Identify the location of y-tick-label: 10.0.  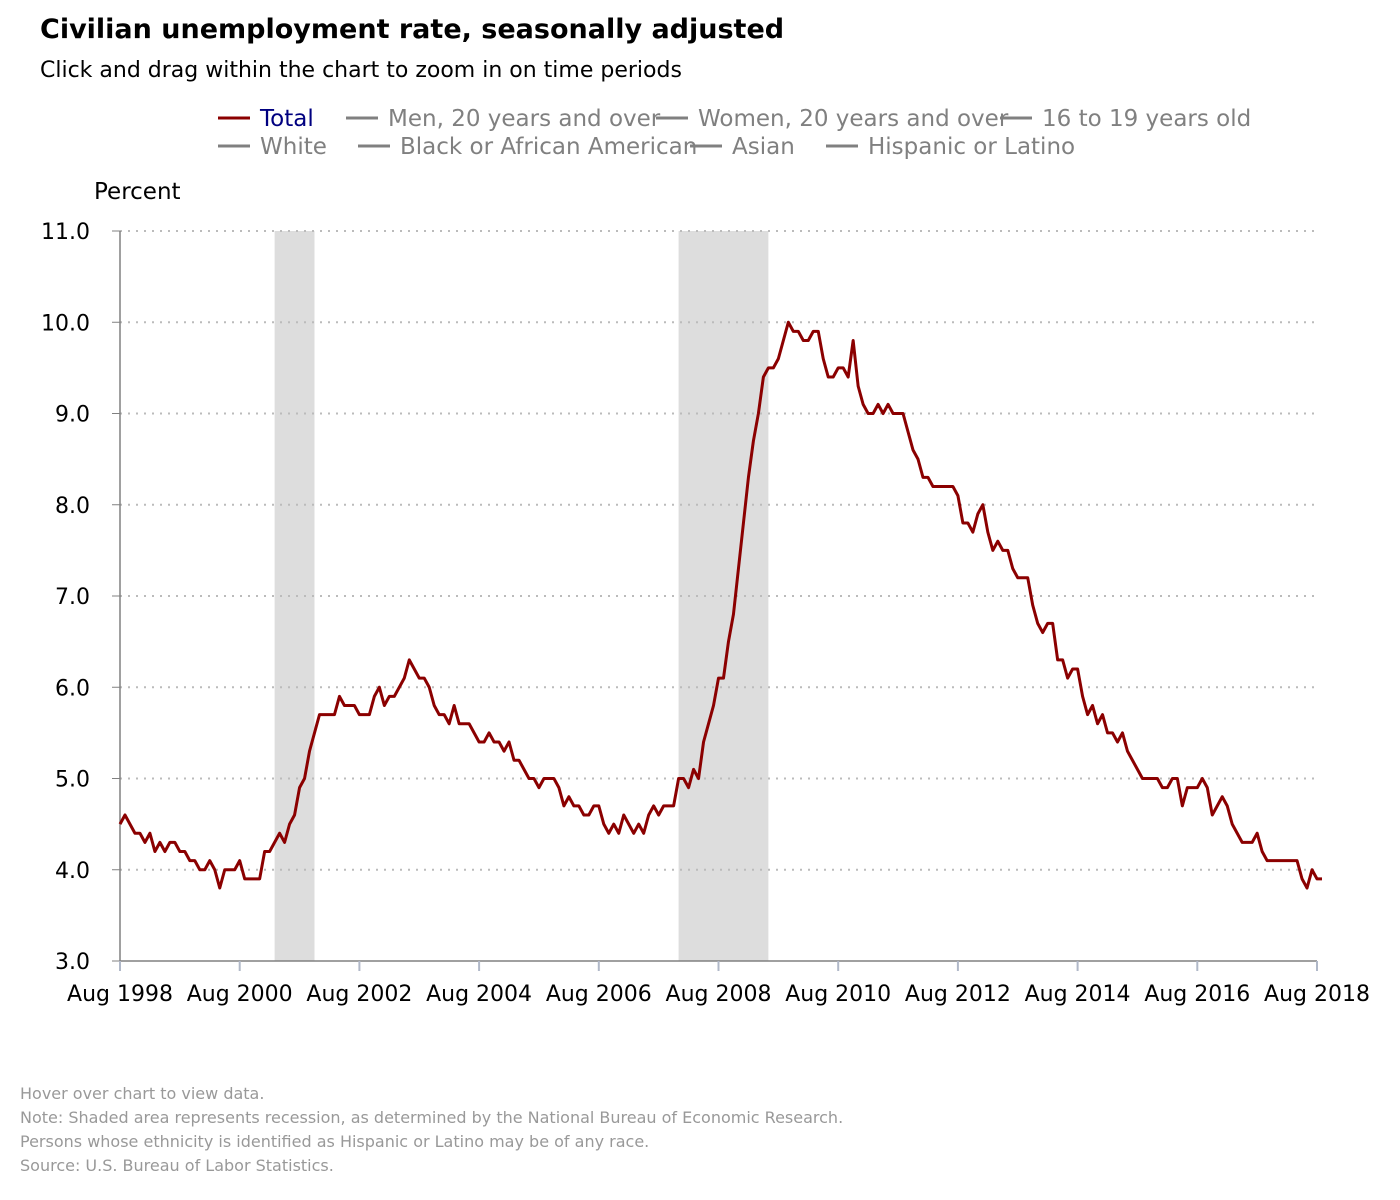
(65, 323).